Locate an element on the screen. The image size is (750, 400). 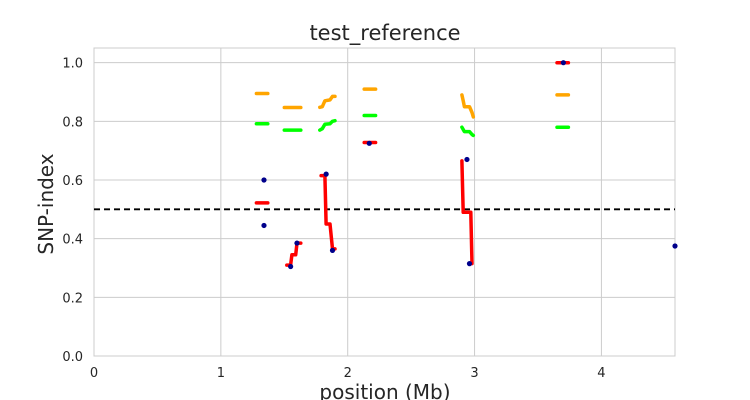
x-tick-label: 4 is located at coordinates (601, 373).